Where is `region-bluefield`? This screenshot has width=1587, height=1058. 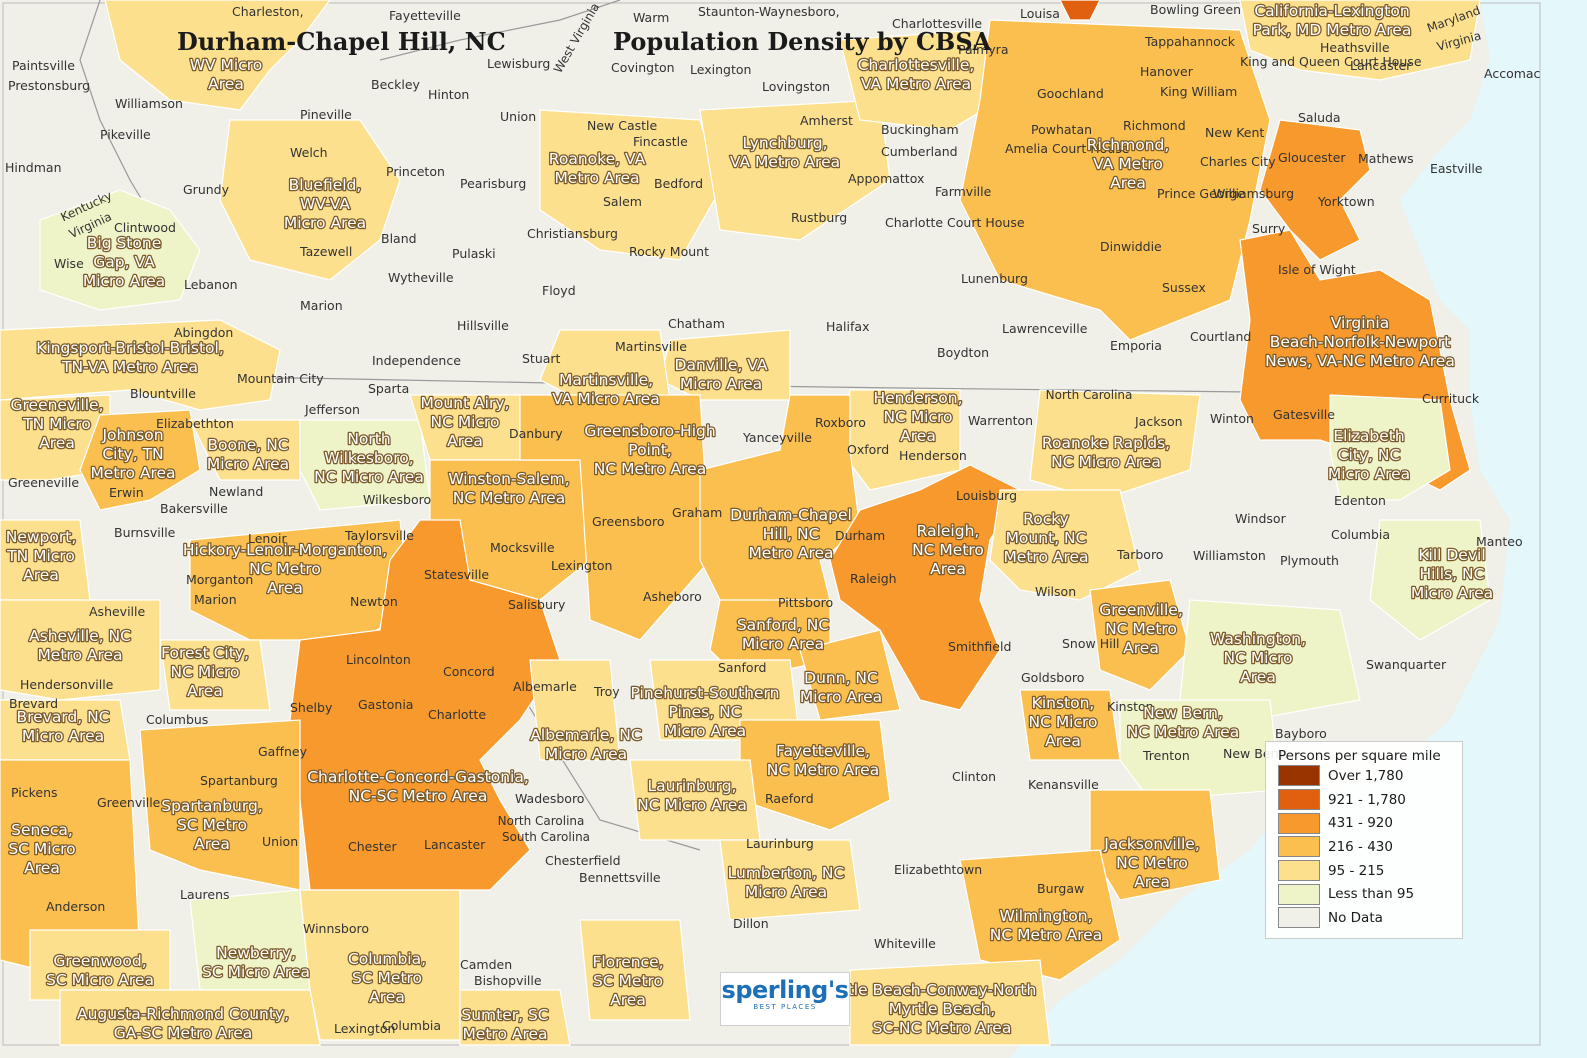 region-bluefield is located at coordinates (310, 200).